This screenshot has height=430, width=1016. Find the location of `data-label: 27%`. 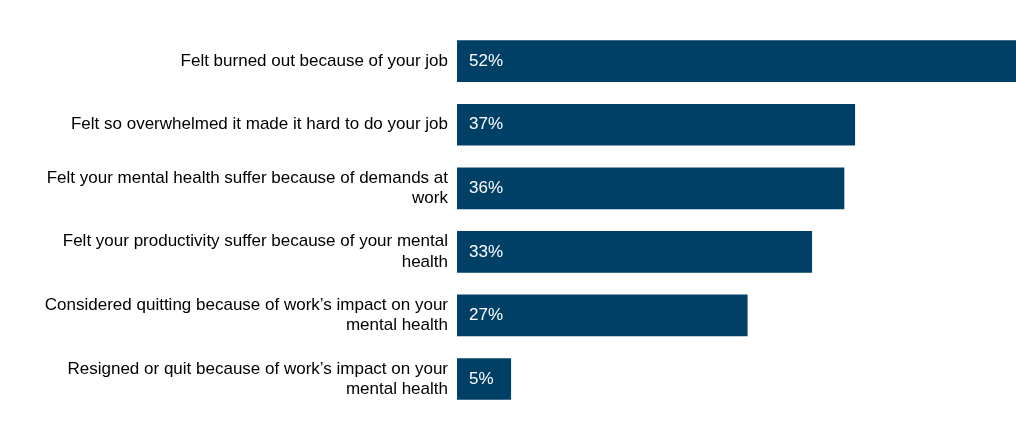

data-label: 27% is located at coordinates (486, 315).